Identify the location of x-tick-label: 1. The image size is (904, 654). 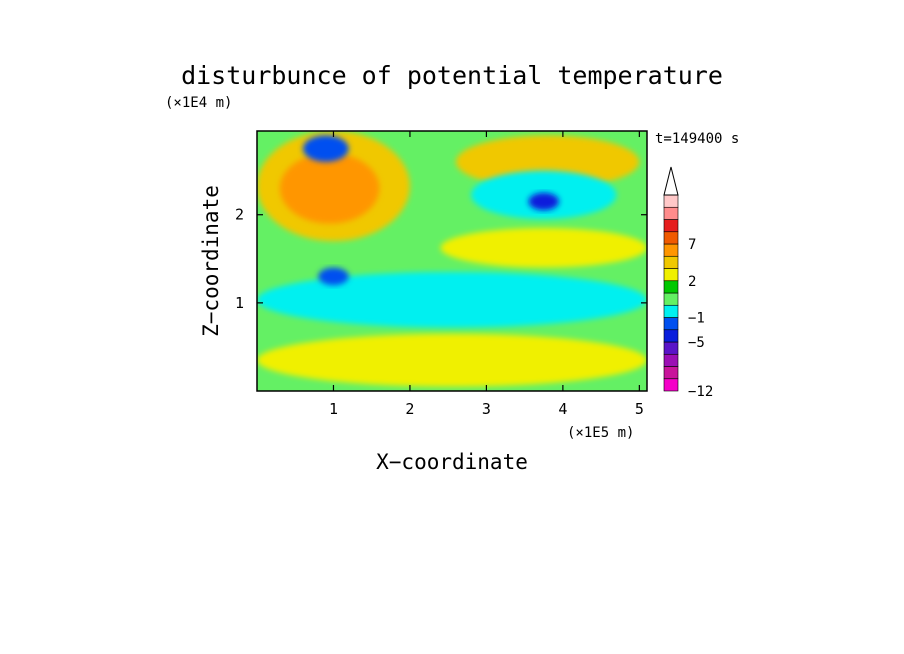
(333, 409).